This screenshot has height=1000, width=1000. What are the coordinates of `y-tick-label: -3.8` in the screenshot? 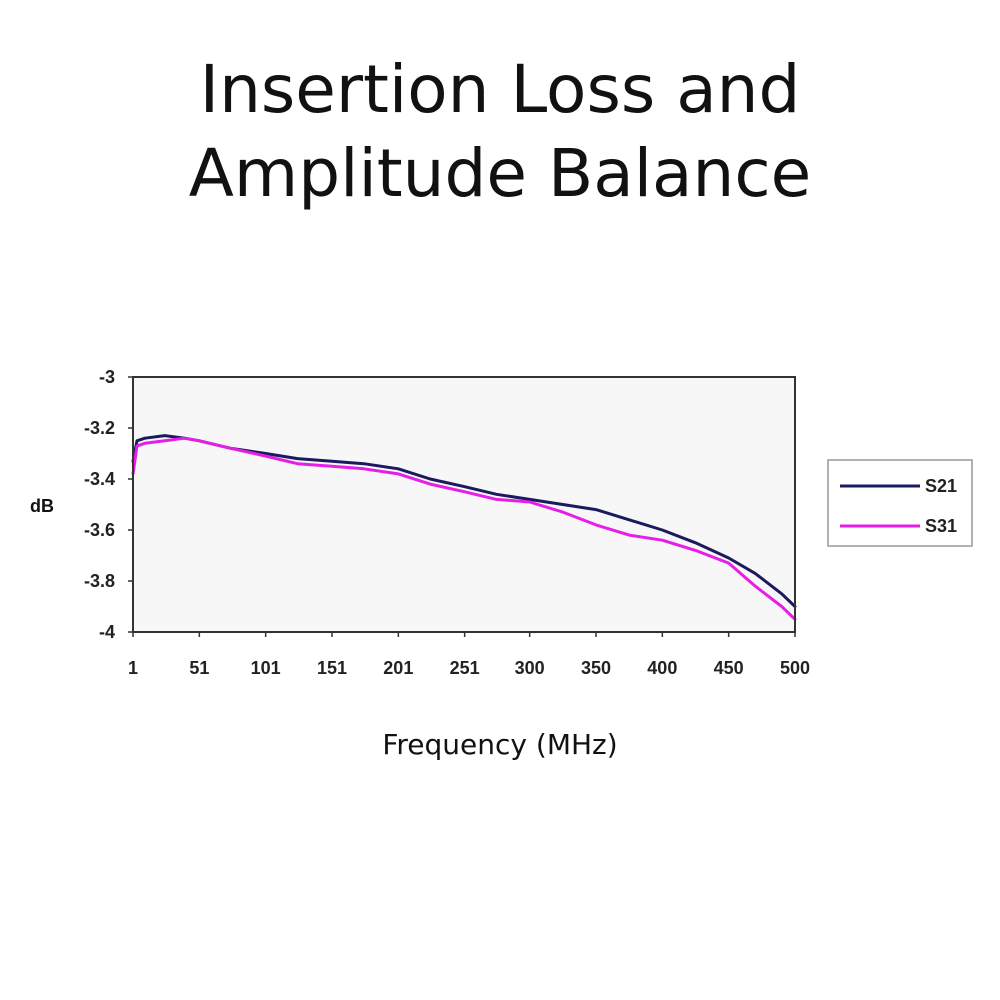 It's located at (99, 581).